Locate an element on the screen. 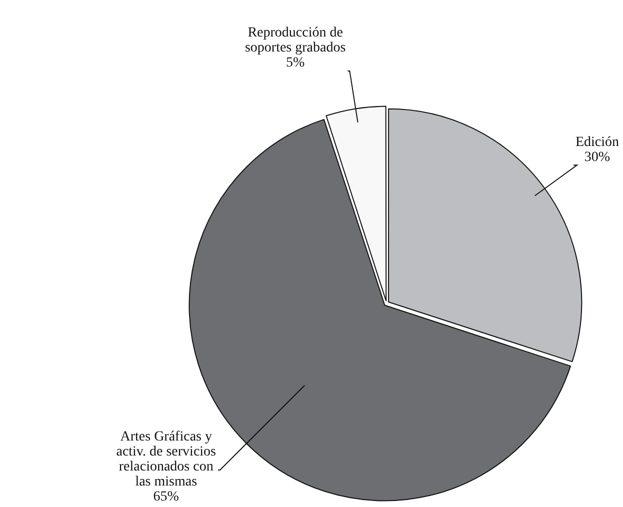 The width and height of the screenshot is (623, 507). data-label: 30% is located at coordinates (597, 157).